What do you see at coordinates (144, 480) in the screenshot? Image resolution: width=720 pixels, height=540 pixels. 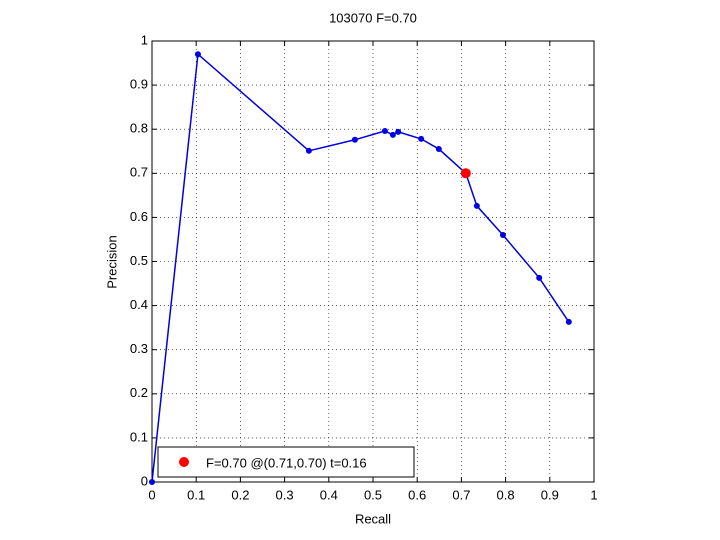 I see `y-tick-label: 0` at bounding box center [144, 480].